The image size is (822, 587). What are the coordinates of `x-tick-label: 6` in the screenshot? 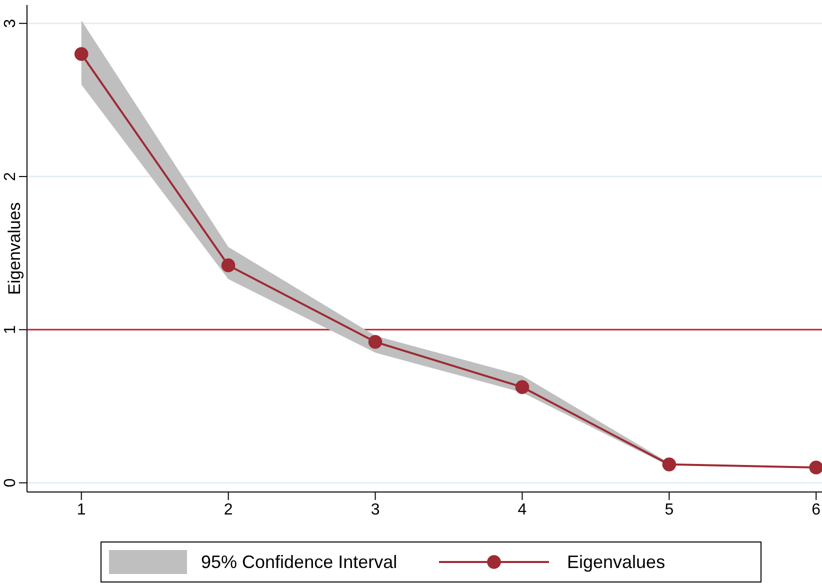 It's located at (816, 509).